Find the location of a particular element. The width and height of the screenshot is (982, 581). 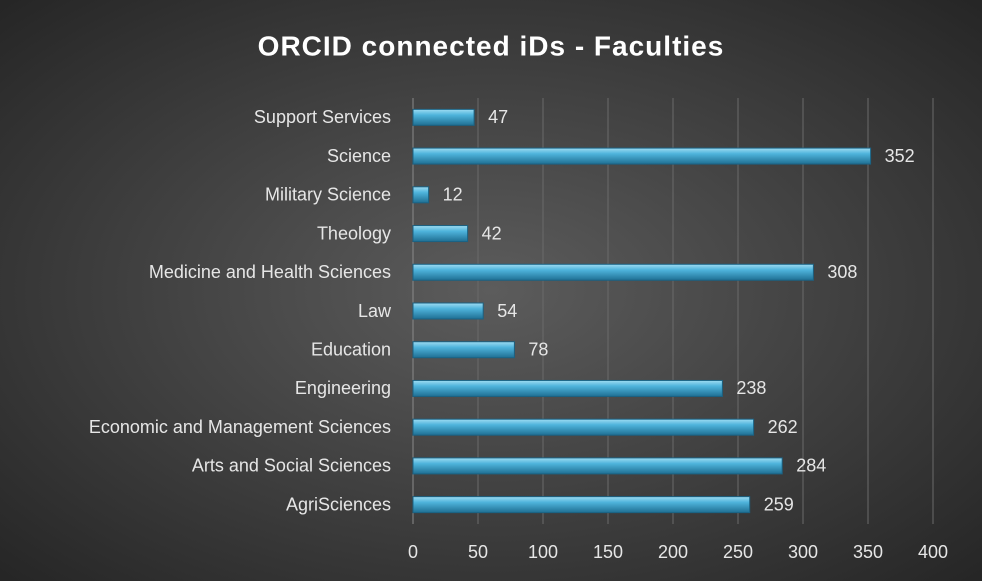

y-tick-label: Law is located at coordinates (375, 311).